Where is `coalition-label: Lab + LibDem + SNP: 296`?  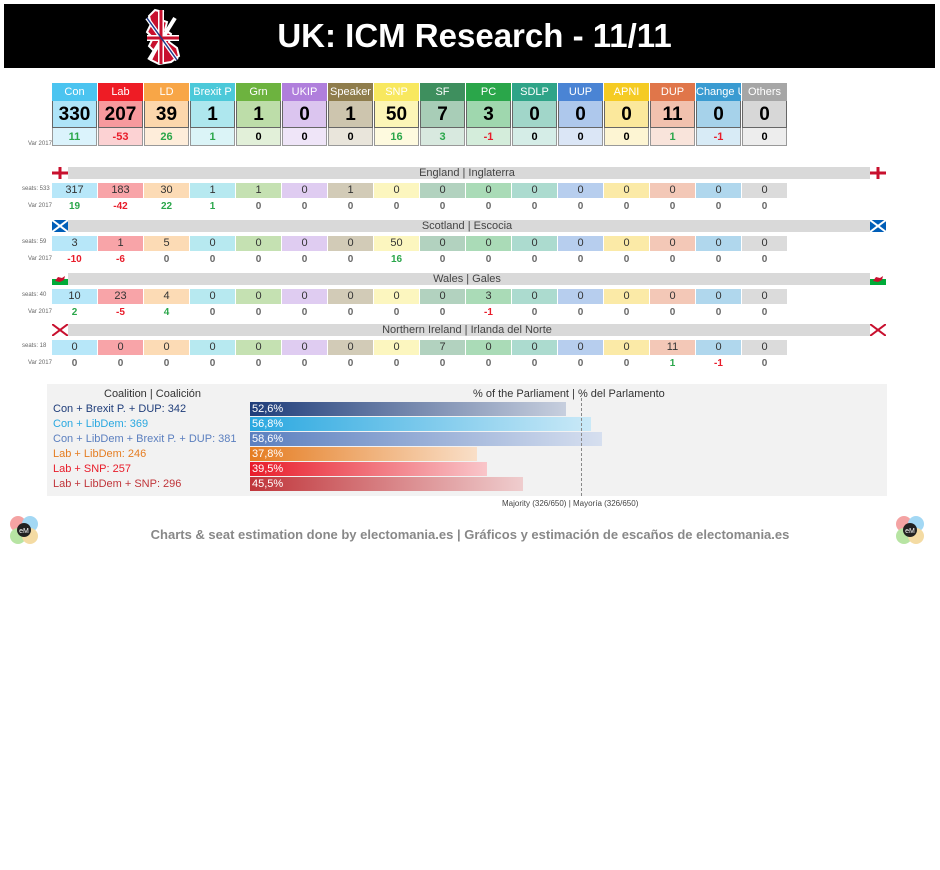 coalition-label: Lab + LibDem + SNP: 296 is located at coordinates (117, 484).